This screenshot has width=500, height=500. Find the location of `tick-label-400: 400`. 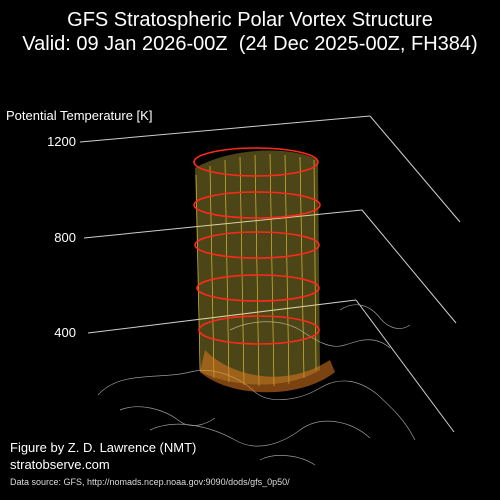

tick-label-400: 400 is located at coordinates (65, 332).